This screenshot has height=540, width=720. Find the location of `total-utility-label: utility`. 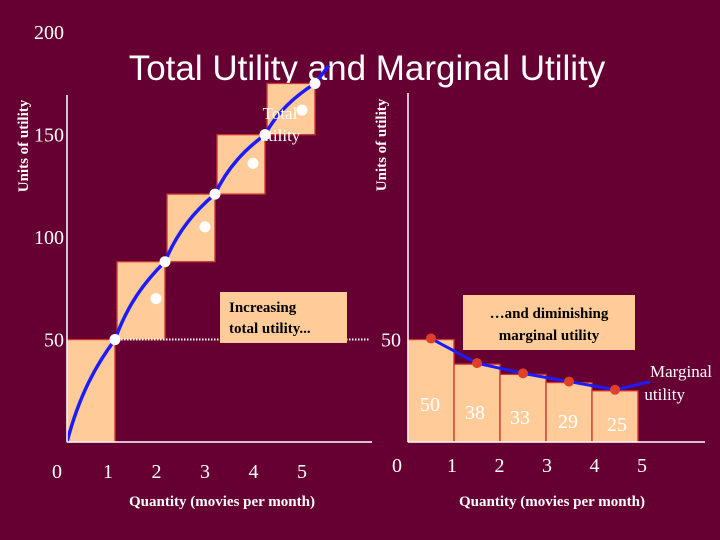

total-utility-label: utility is located at coordinates (280, 135).